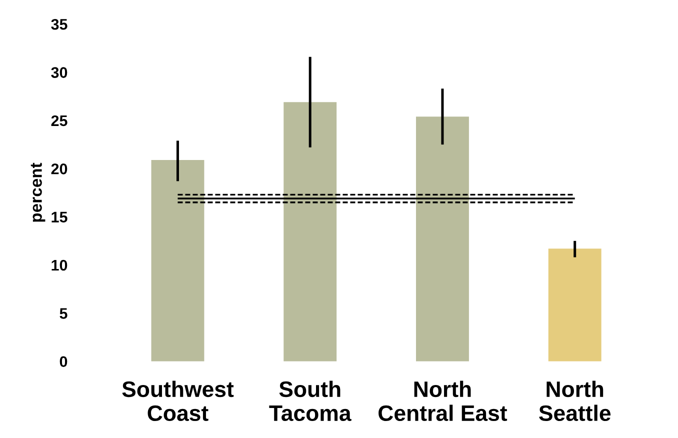 This screenshot has height=438, width=678. What do you see at coordinates (64, 362) in the screenshot?
I see `y-tick-label: 0` at bounding box center [64, 362].